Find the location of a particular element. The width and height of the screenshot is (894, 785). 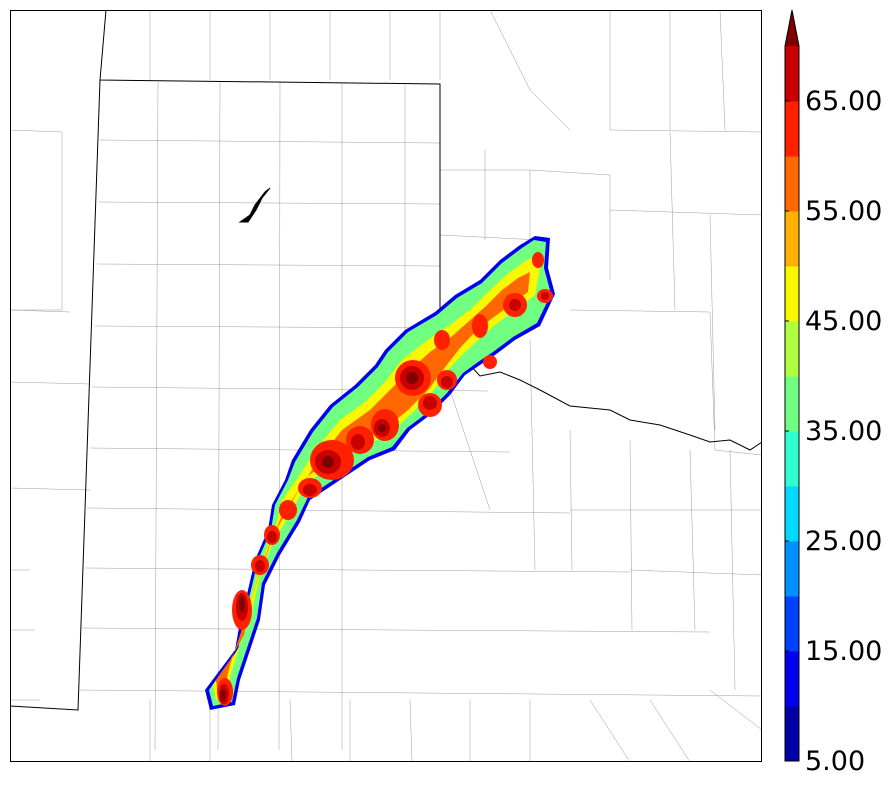

colorbar-bands is located at coordinates (792, 386).